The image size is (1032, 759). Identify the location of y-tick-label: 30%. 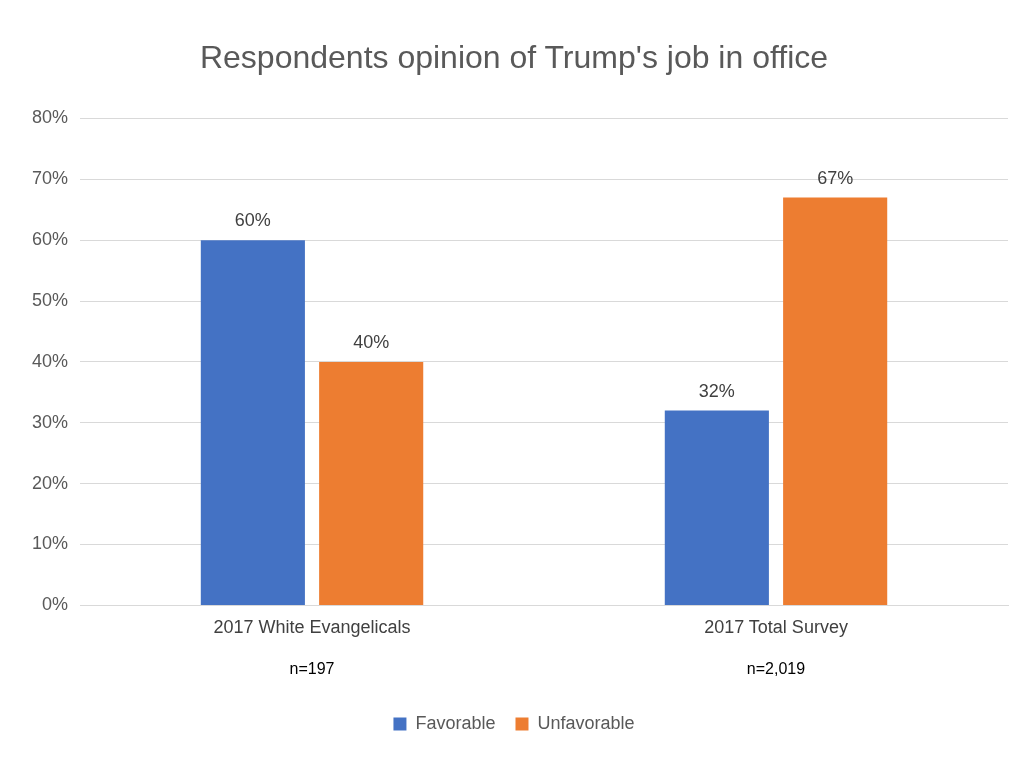
(50, 421).